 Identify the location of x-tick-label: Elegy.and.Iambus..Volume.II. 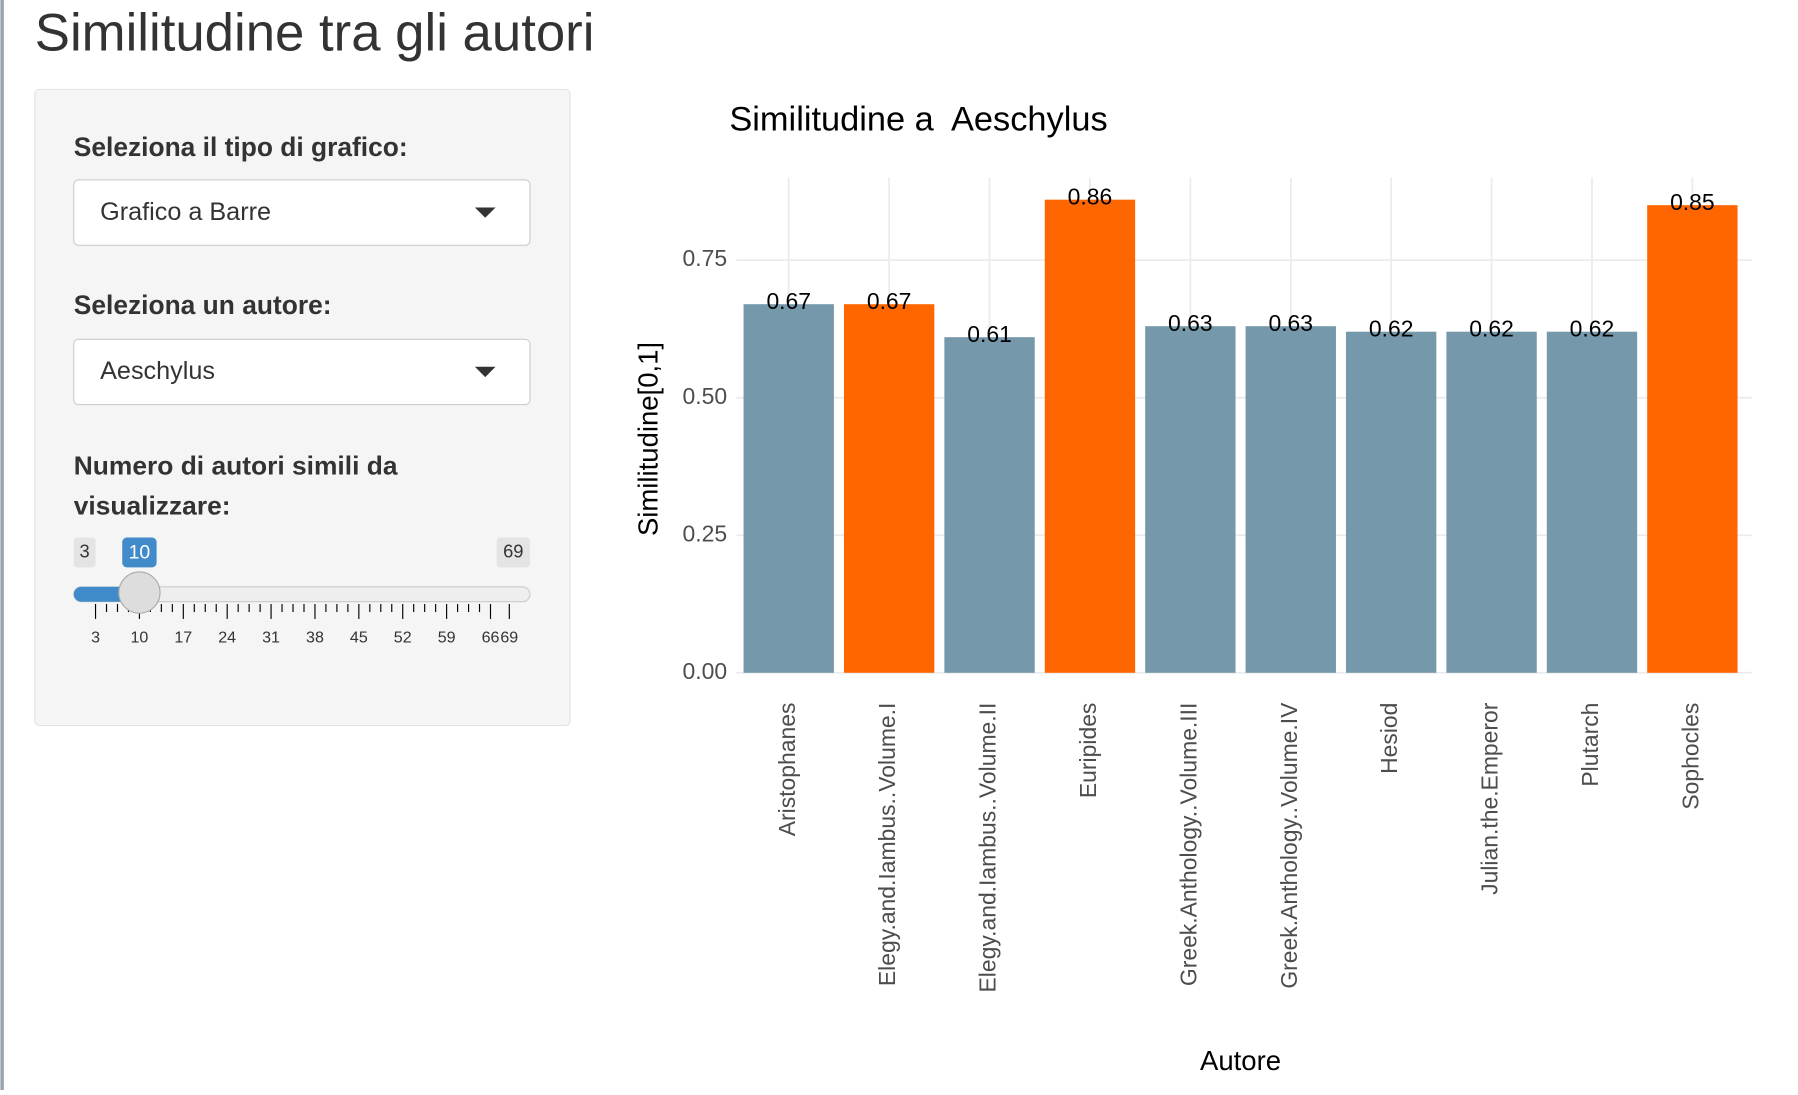
(988, 848).